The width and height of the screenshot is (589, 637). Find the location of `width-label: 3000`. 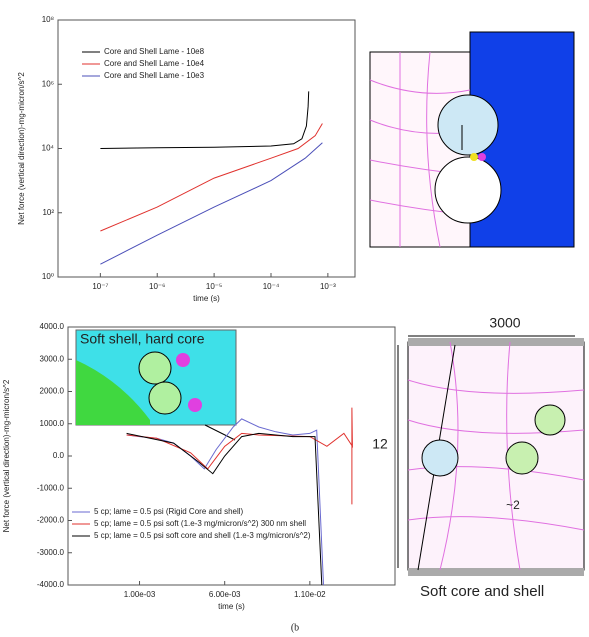

width-label: 3000 is located at coordinates (504, 323).